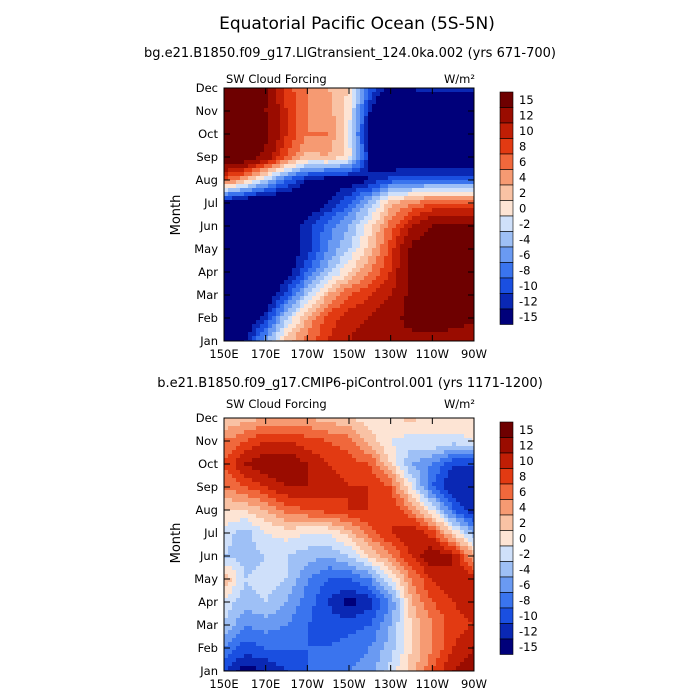 The image size is (700, 700). What do you see at coordinates (176, 543) in the screenshot?
I see `y-axis-label: Month` at bounding box center [176, 543].